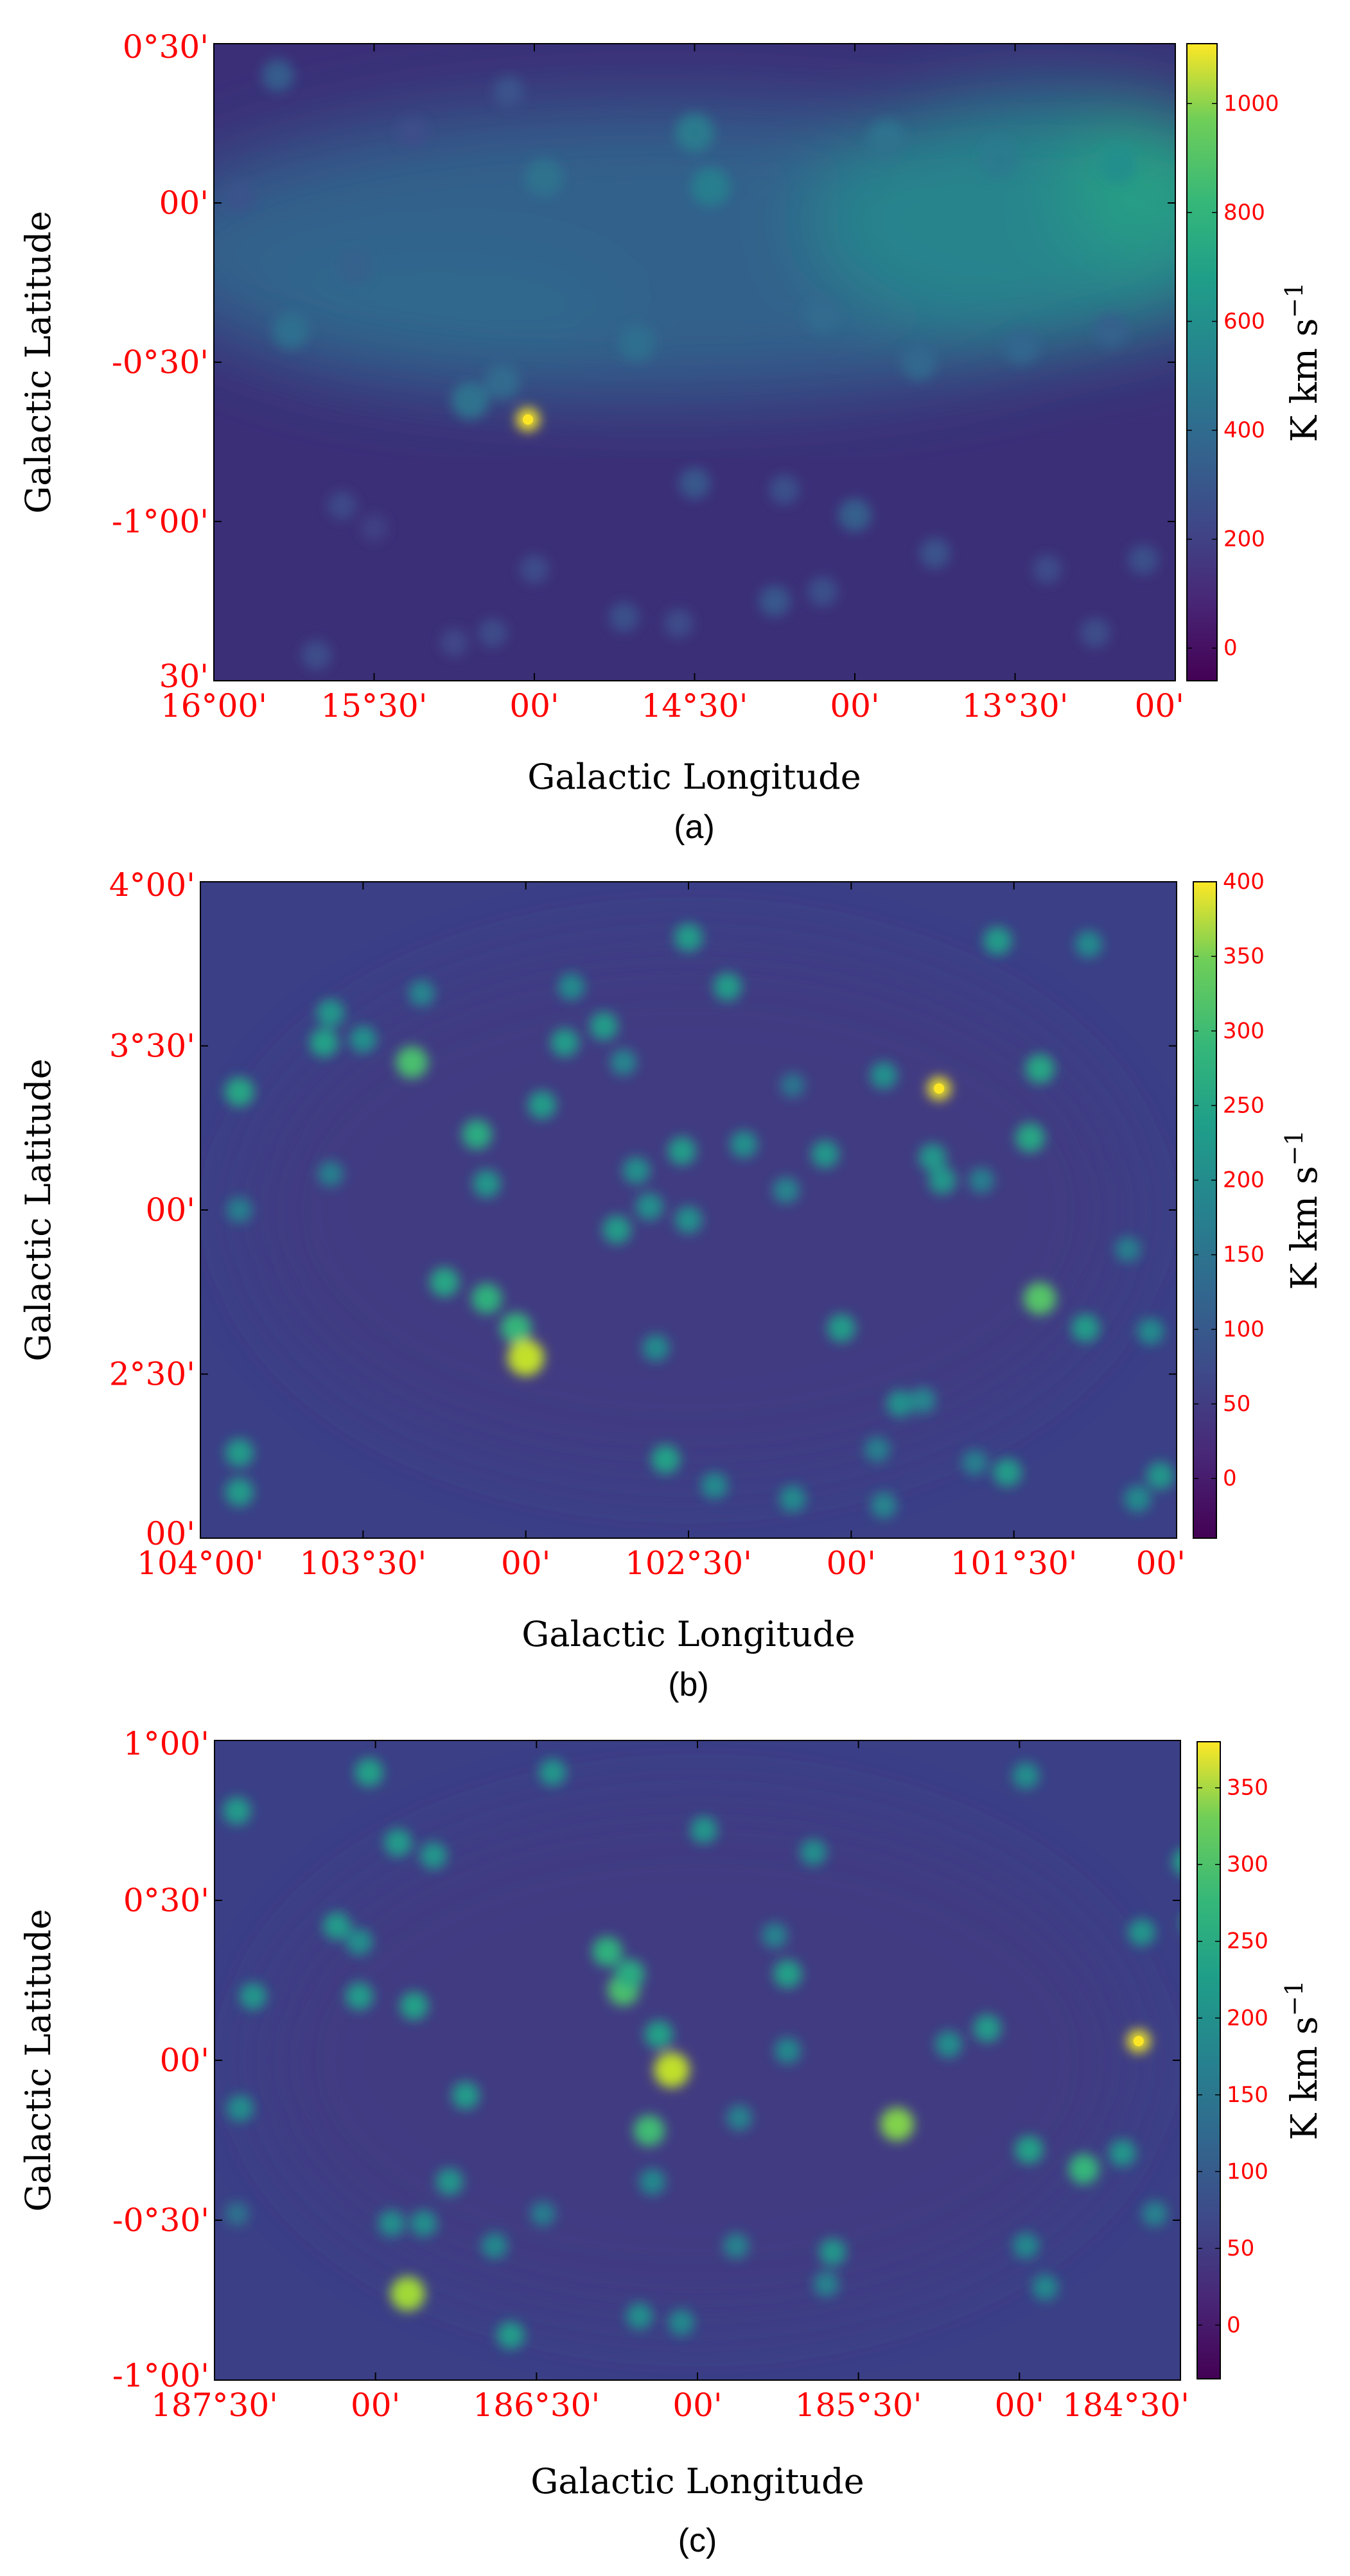 The width and height of the screenshot is (1350, 2576). Describe the element at coordinates (1244, 212) in the screenshot. I see `colorbar-tick-label: 800` at that location.